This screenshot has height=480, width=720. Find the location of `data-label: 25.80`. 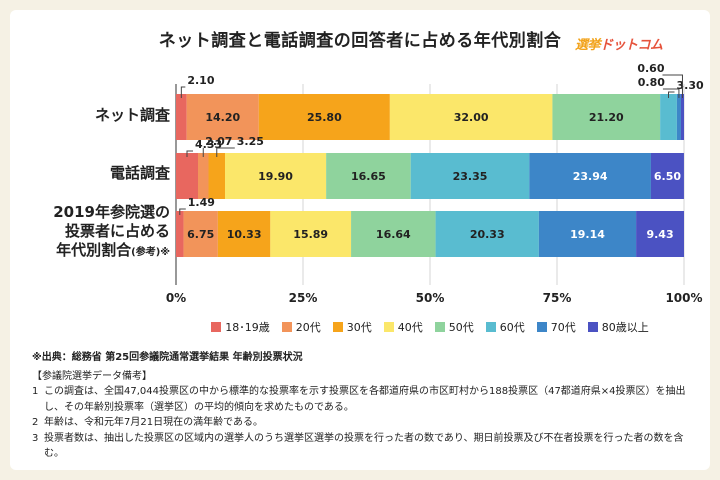

data-label: 25.80 is located at coordinates (324, 117).